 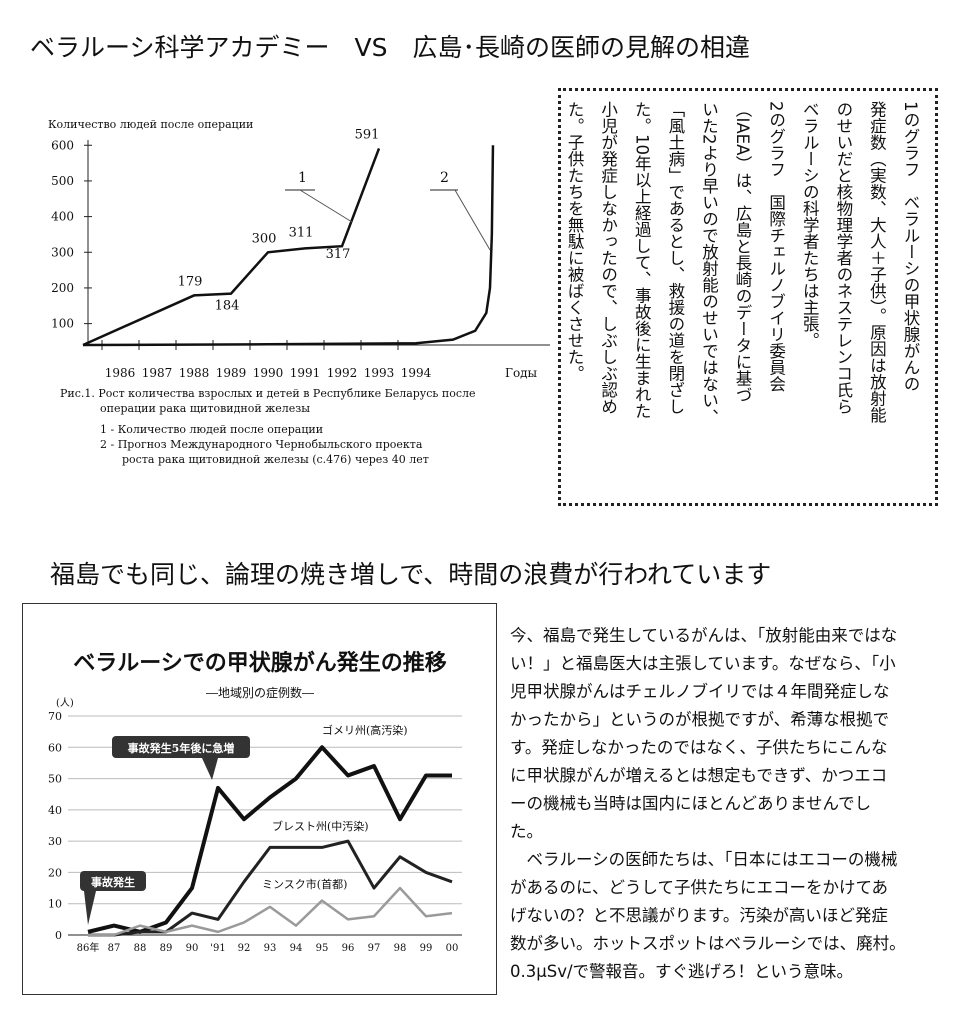 What do you see at coordinates (55, 779) in the screenshot?
I see `y-tick-label: 50` at bounding box center [55, 779].